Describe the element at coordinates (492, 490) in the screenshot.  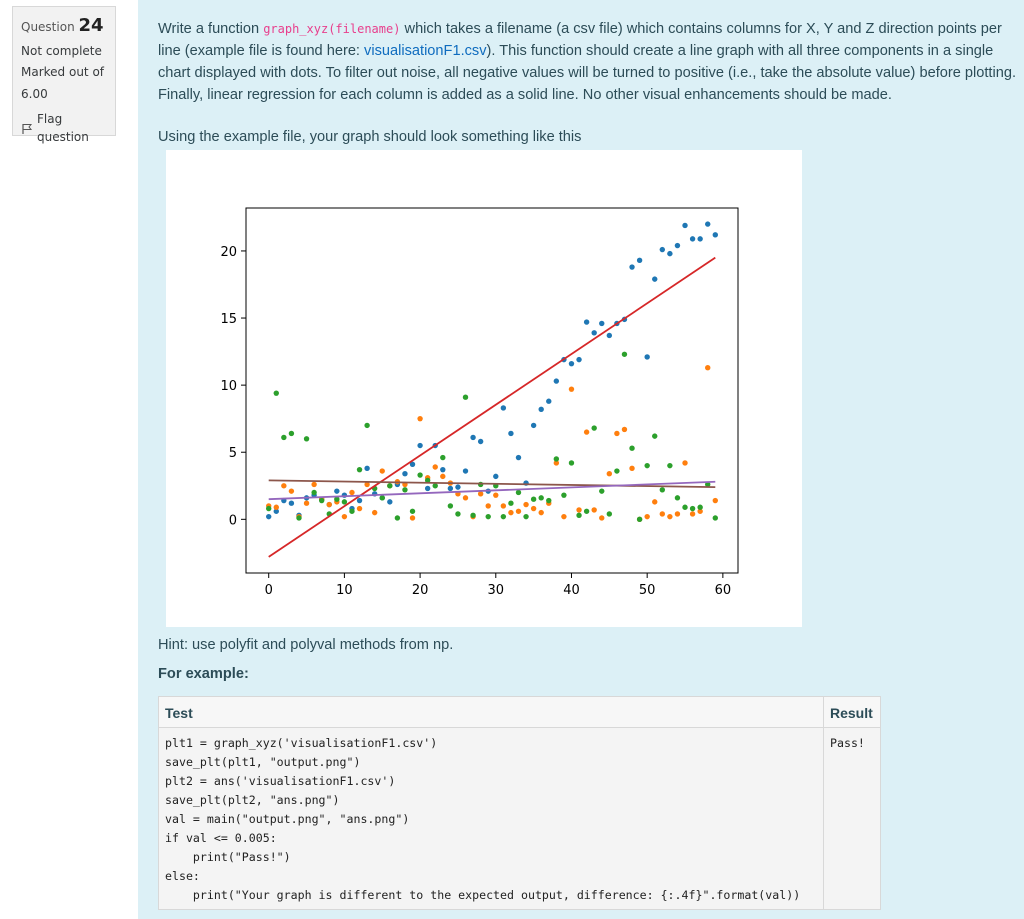
I see `z-regression-line` at that location.